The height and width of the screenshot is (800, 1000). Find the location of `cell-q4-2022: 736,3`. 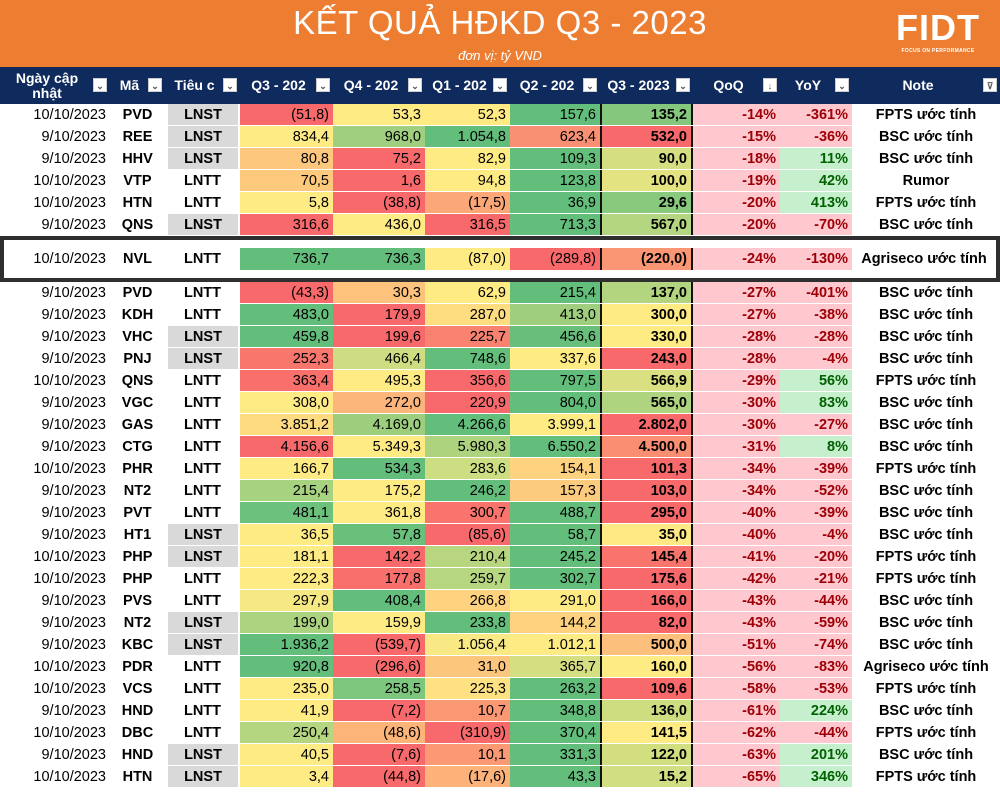

cell-q4-2022: 736,3 is located at coordinates (379, 259).